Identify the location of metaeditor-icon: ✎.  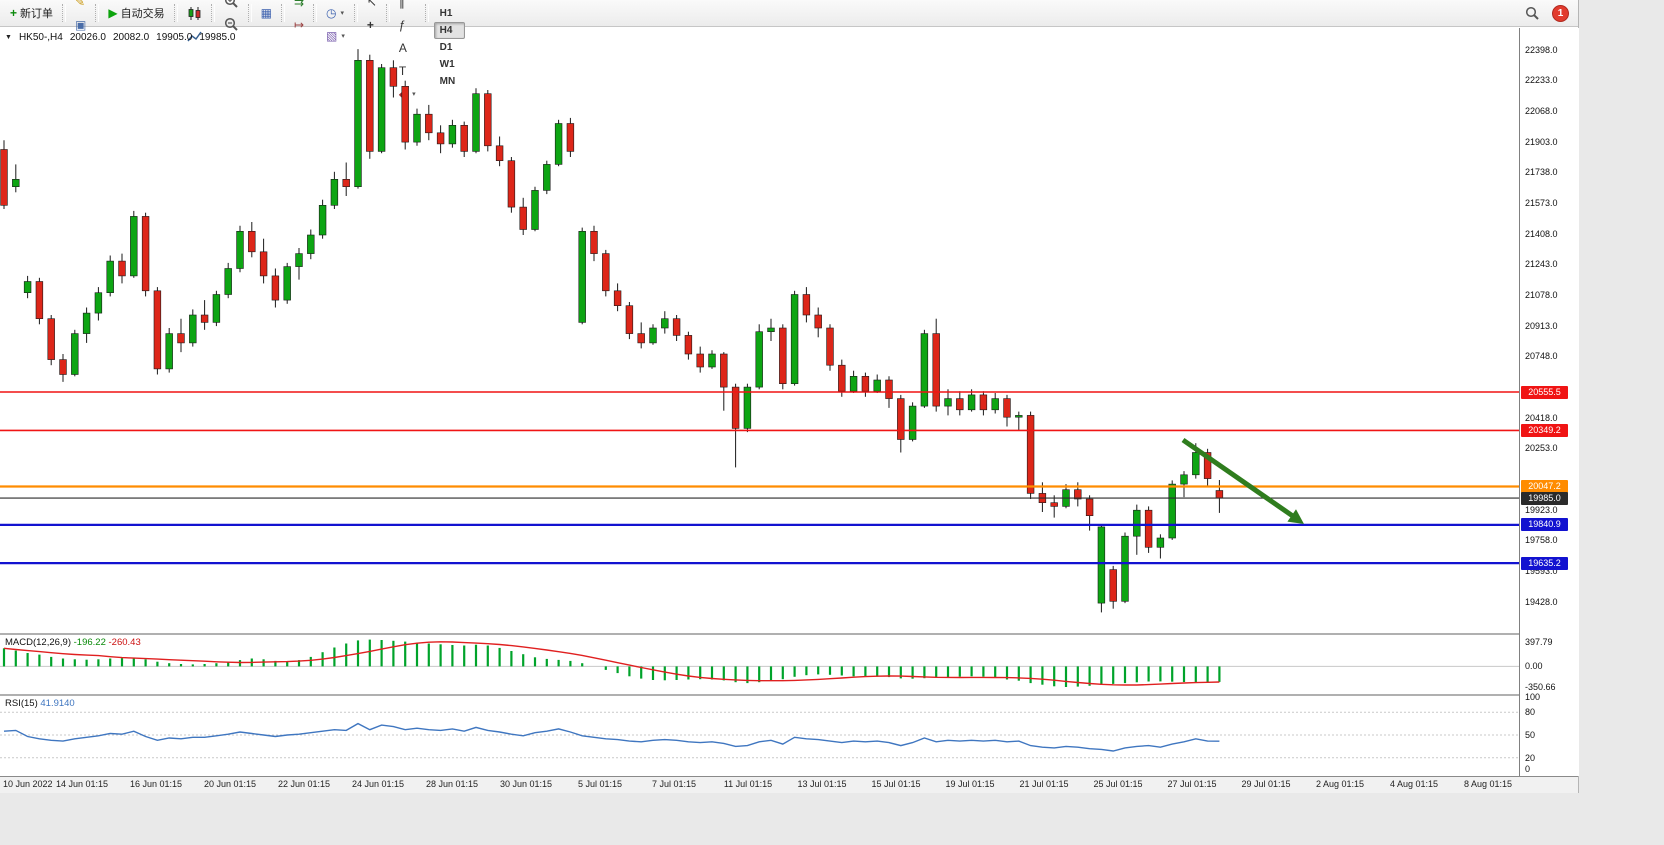
(80, 4).